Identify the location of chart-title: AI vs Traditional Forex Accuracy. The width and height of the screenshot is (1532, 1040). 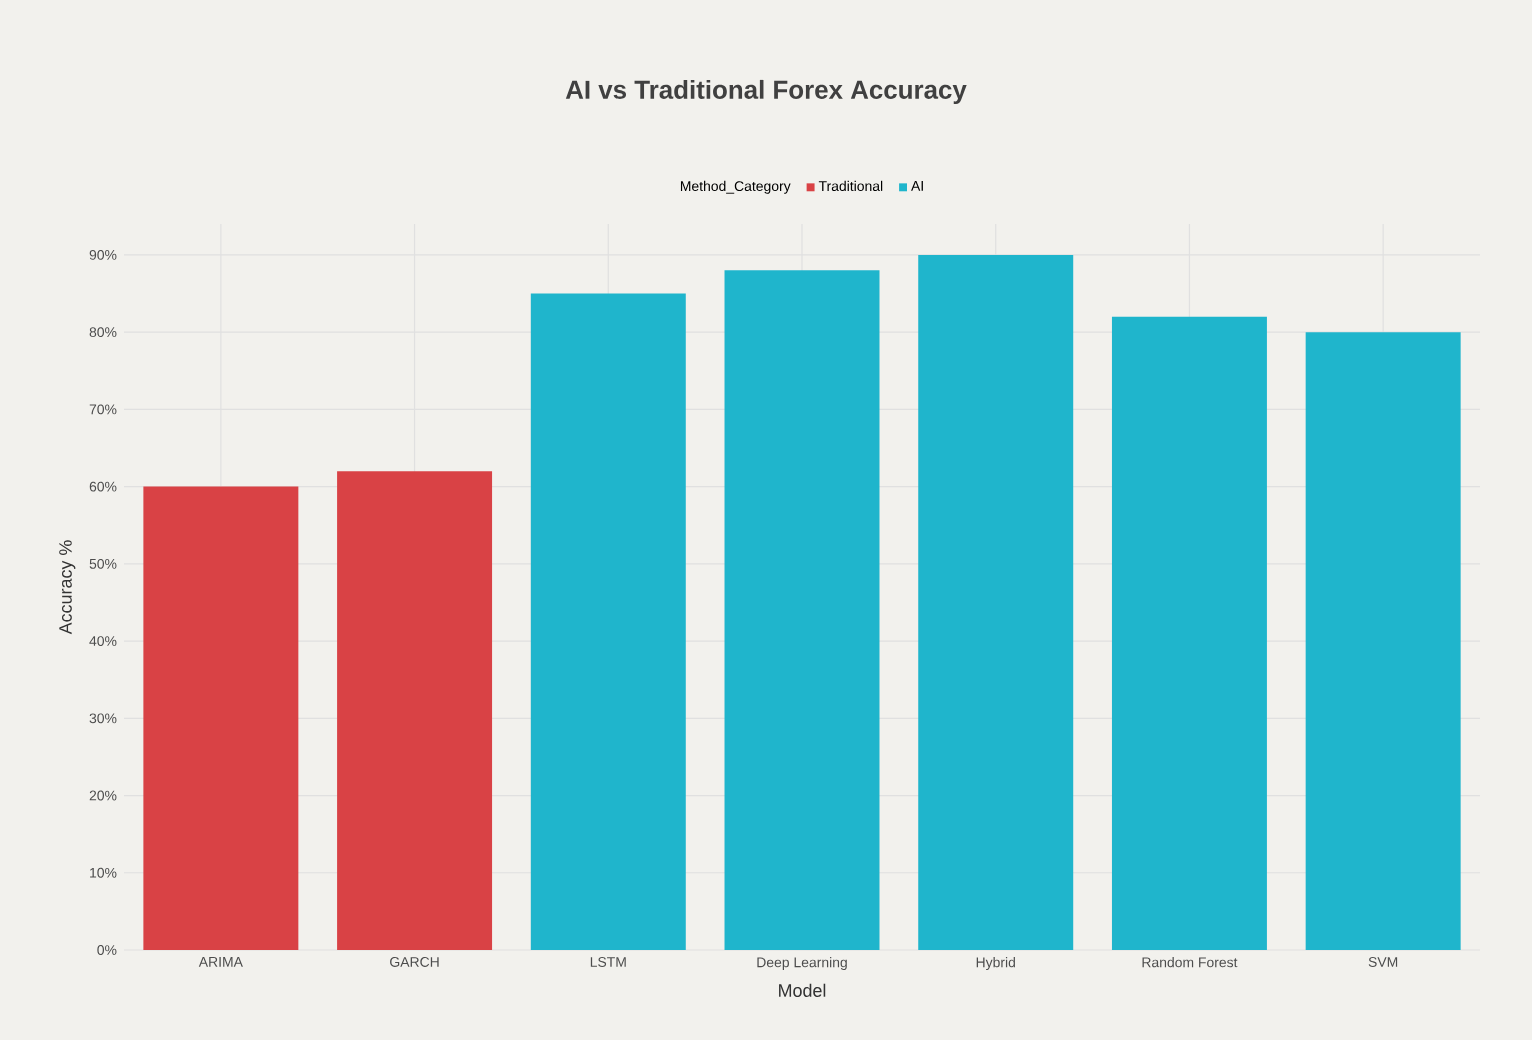
(766, 92).